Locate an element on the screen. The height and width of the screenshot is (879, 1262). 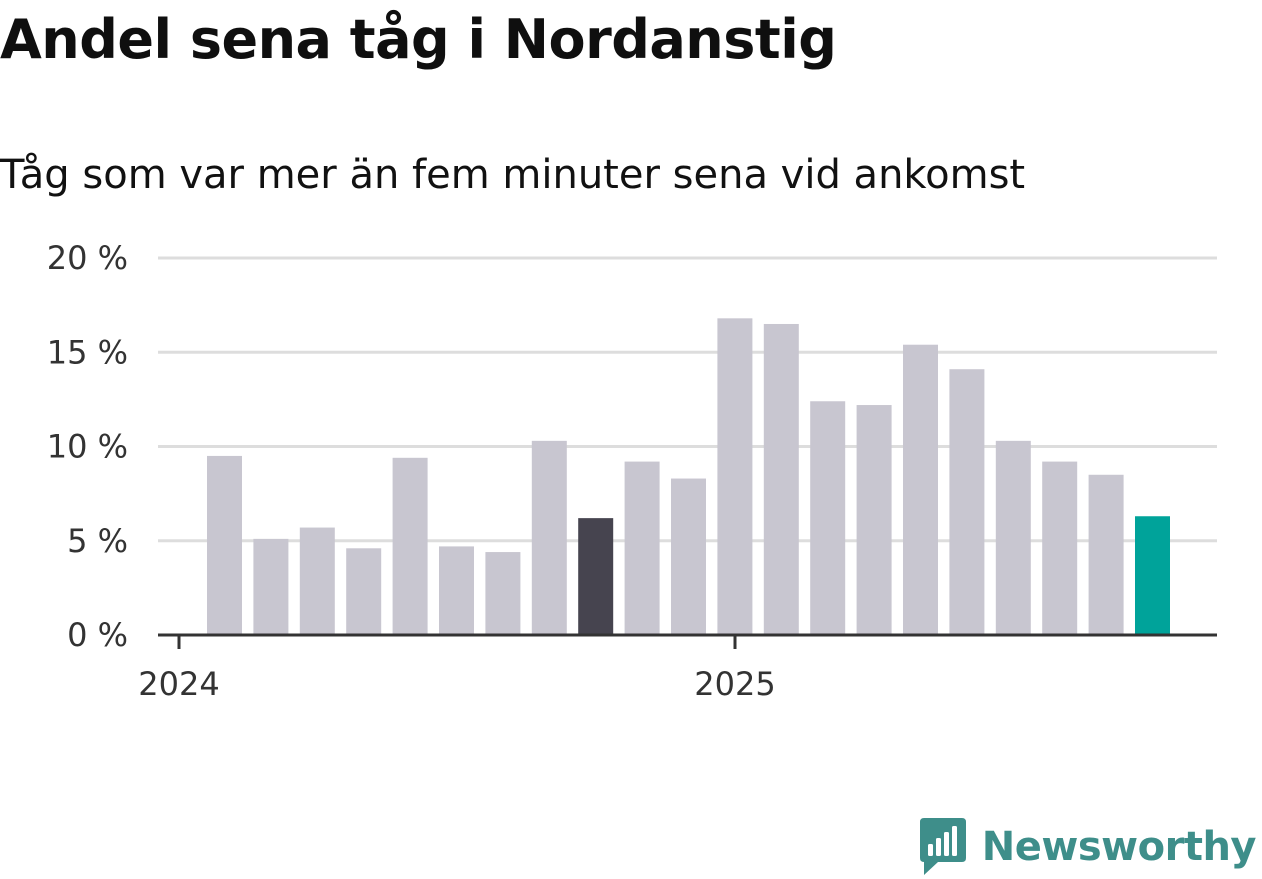
x-tick-label: 2025 is located at coordinates (734, 684).